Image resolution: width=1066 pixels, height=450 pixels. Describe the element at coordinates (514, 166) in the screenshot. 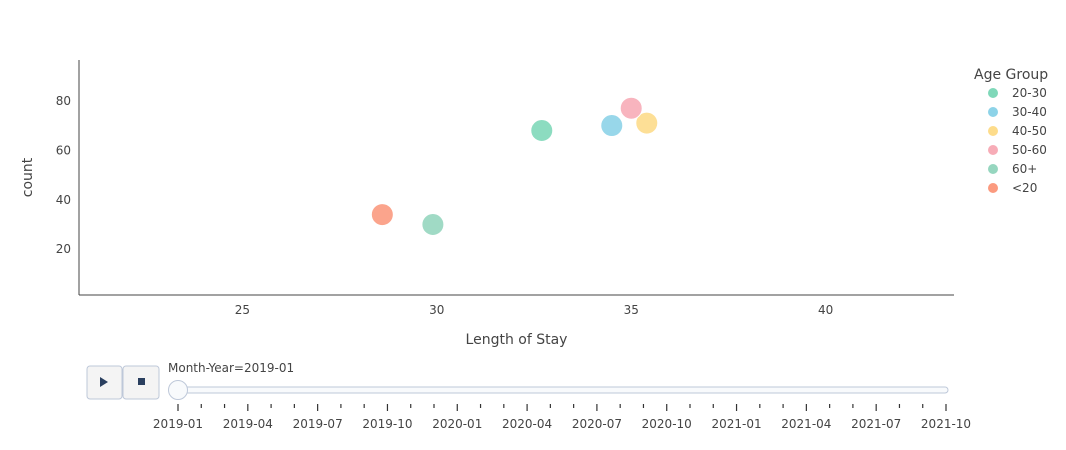

I see `scatter-markers` at that location.